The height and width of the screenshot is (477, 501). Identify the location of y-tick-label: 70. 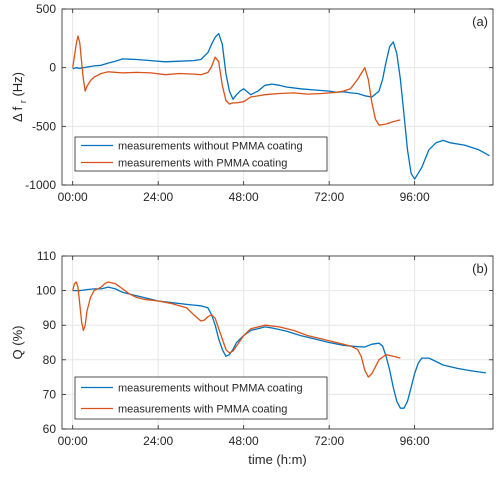
(50, 394).